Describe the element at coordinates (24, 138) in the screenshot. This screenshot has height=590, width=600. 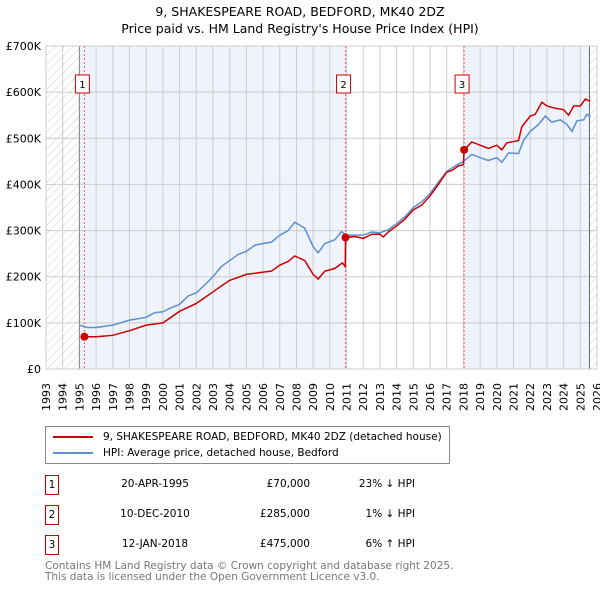
I see `y-tick-label: £500K` at that location.